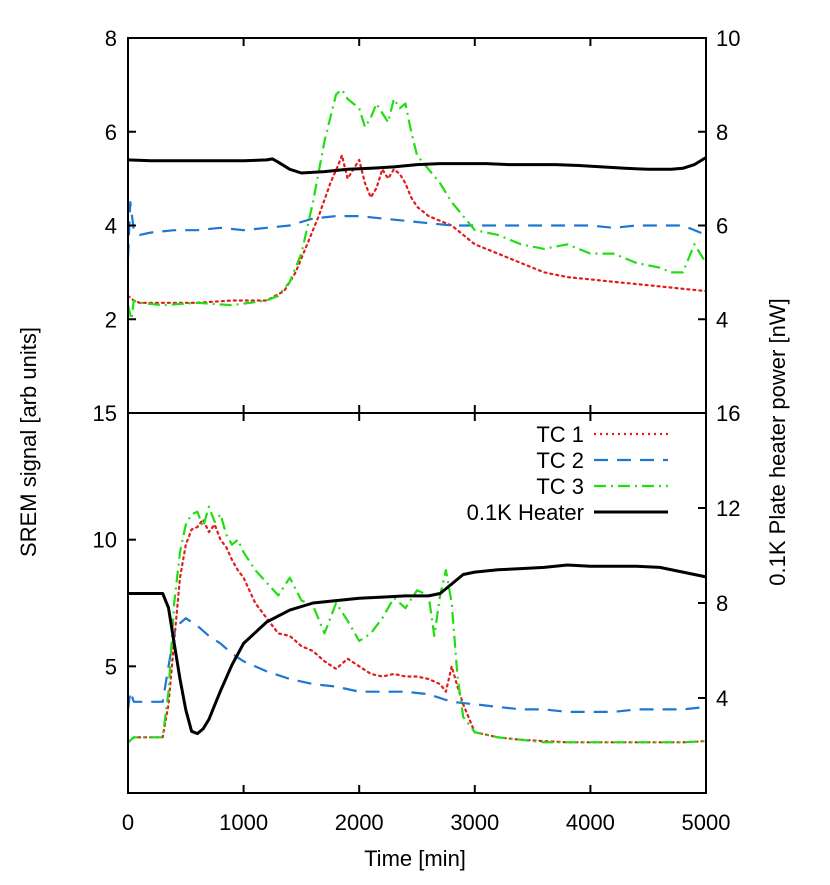 The height and width of the screenshot is (885, 830). Describe the element at coordinates (722, 226) in the screenshot. I see `top-y-right-tick-label: 6` at that location.